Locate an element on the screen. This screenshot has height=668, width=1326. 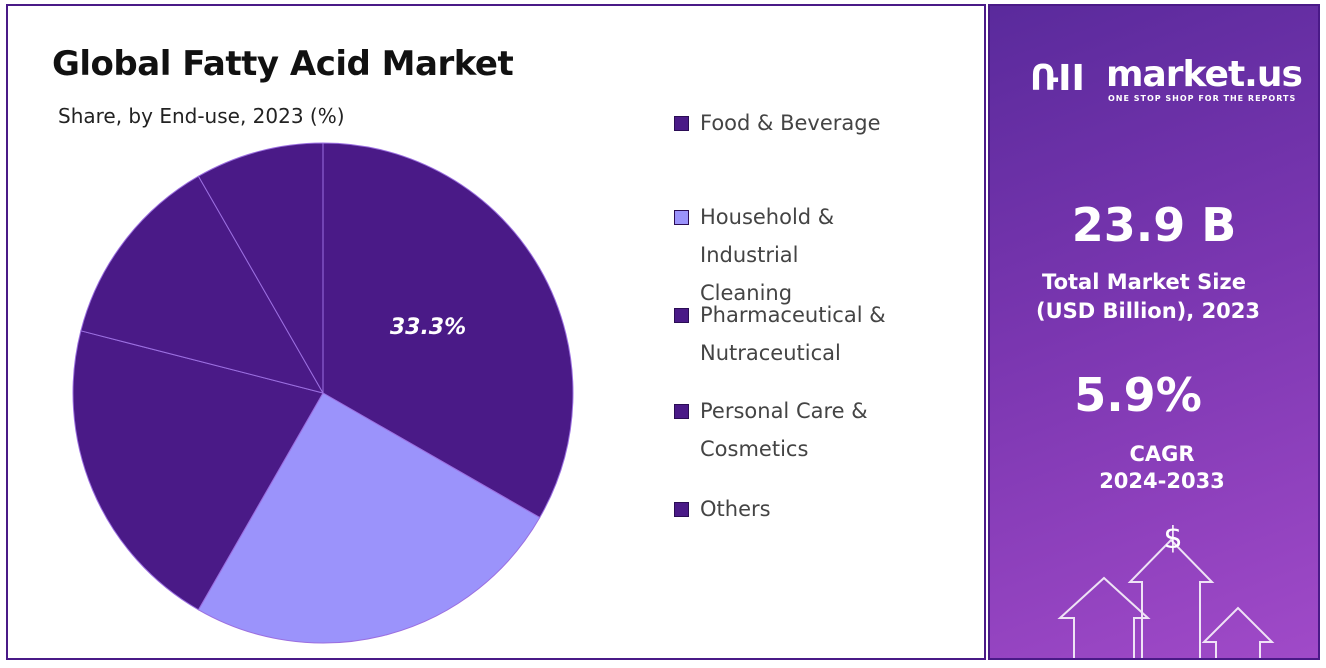
dollar-sign: $ is located at coordinates (1172, 538).